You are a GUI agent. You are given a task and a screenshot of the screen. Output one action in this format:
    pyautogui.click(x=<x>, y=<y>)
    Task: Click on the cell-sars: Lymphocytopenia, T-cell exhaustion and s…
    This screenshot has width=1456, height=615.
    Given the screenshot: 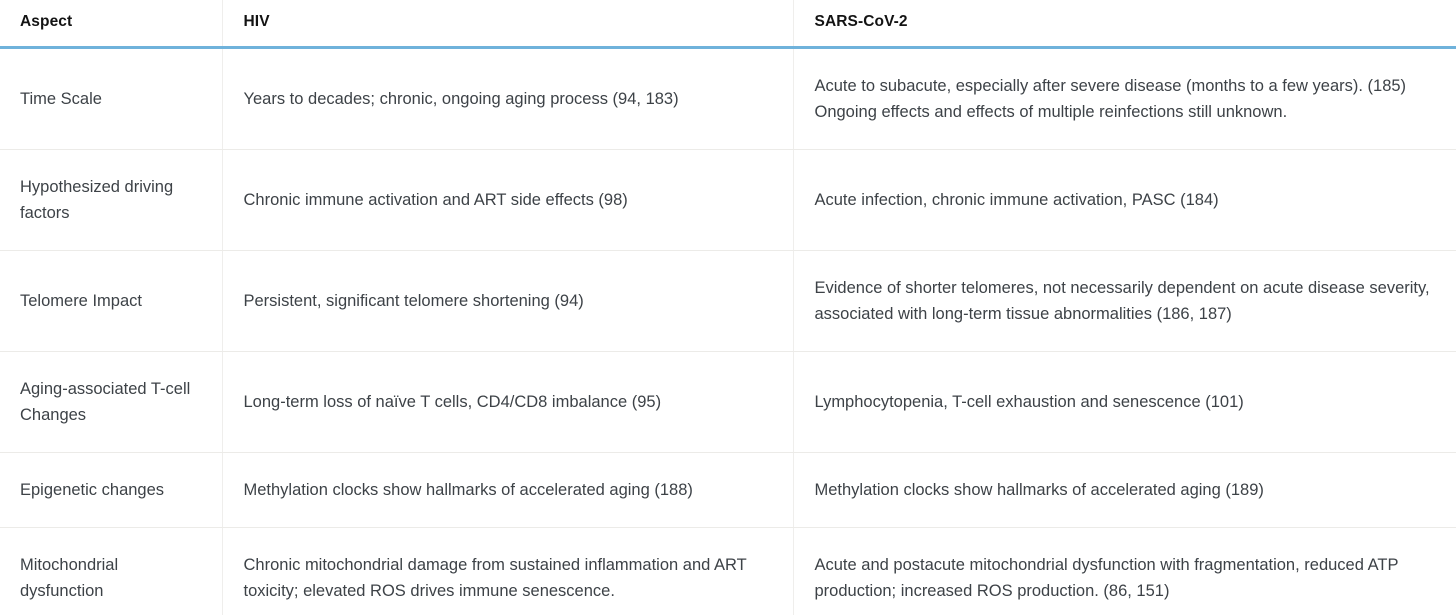 What is the action you would take?
    pyautogui.click(x=1124, y=402)
    